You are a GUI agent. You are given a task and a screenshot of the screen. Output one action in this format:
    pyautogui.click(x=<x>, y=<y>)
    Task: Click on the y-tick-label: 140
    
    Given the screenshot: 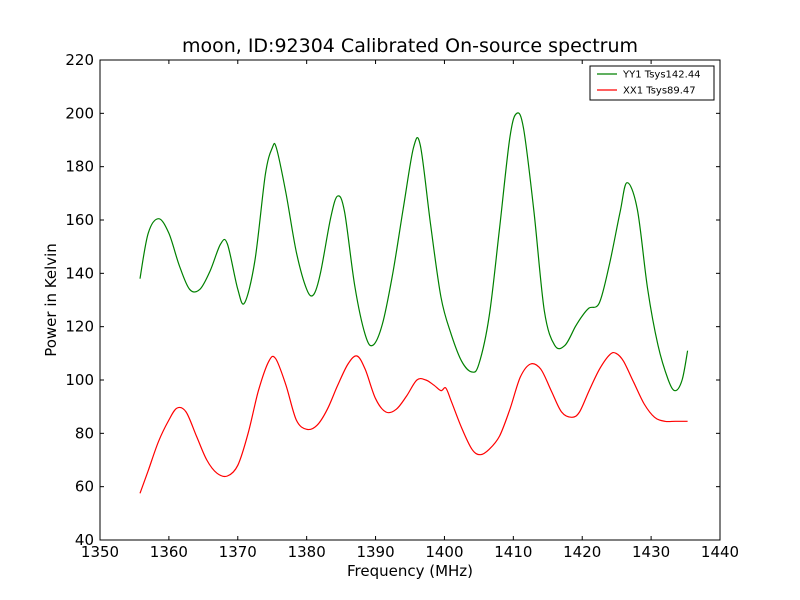 What is the action you would take?
    pyautogui.click(x=79, y=273)
    